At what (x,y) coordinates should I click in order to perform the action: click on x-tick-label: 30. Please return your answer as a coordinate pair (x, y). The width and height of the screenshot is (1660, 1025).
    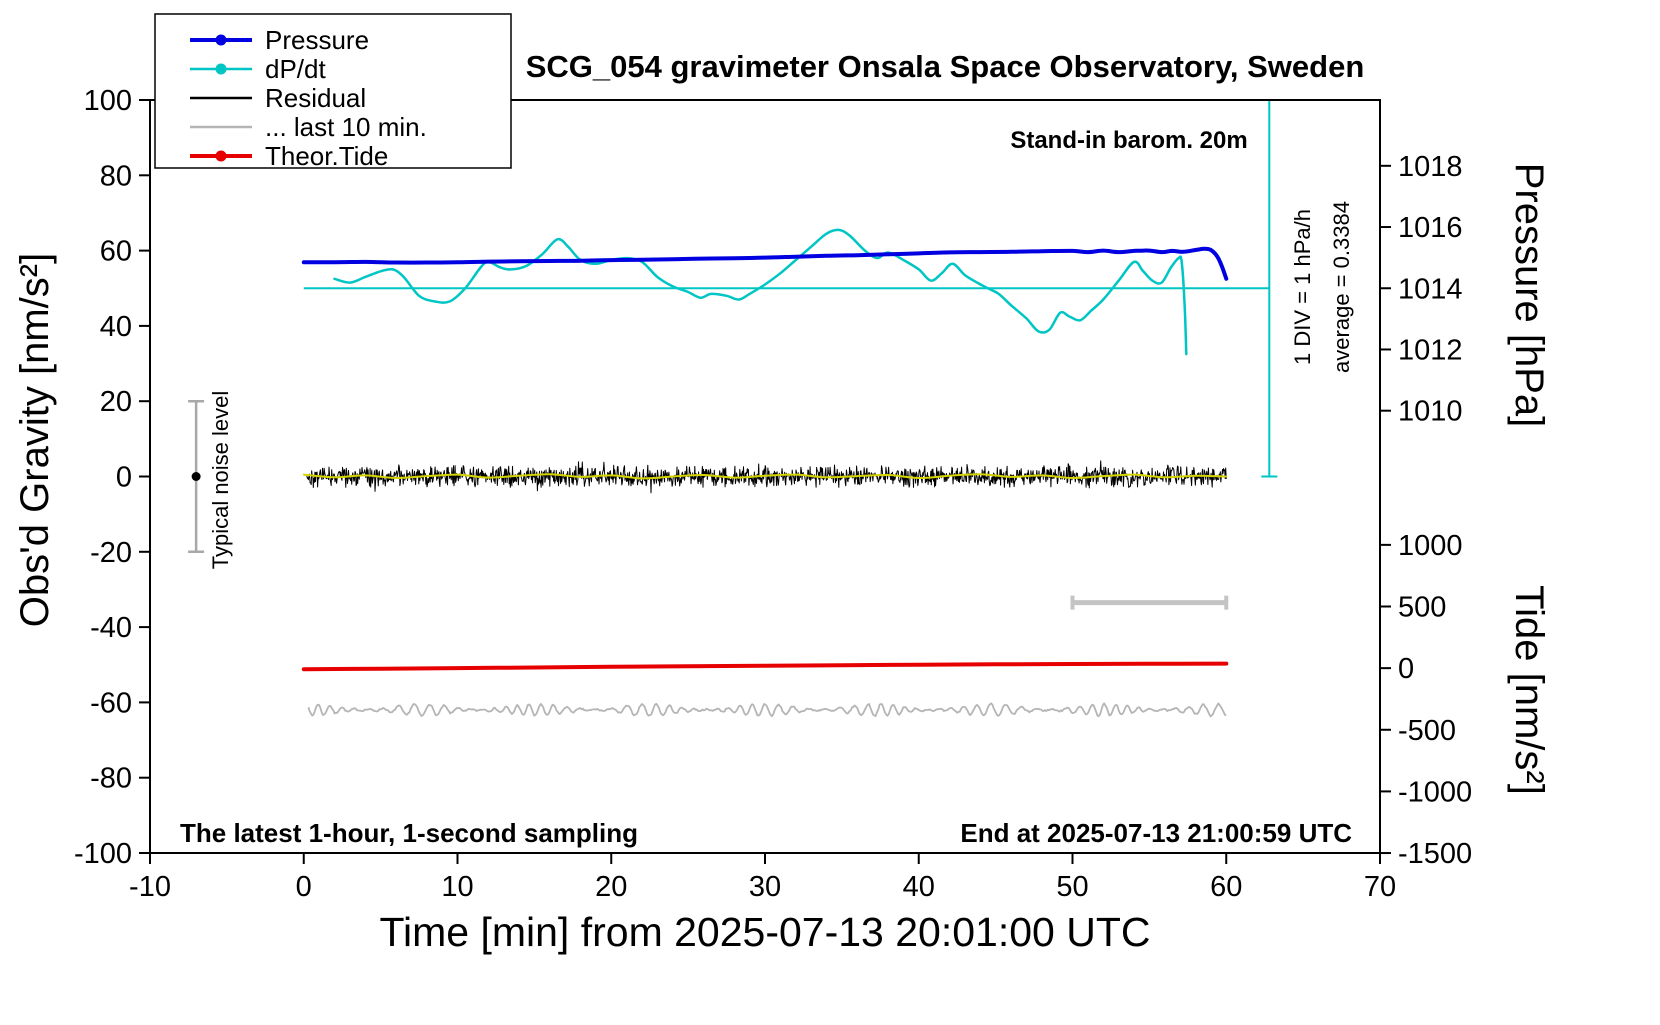
    Looking at the image, I should click on (765, 887).